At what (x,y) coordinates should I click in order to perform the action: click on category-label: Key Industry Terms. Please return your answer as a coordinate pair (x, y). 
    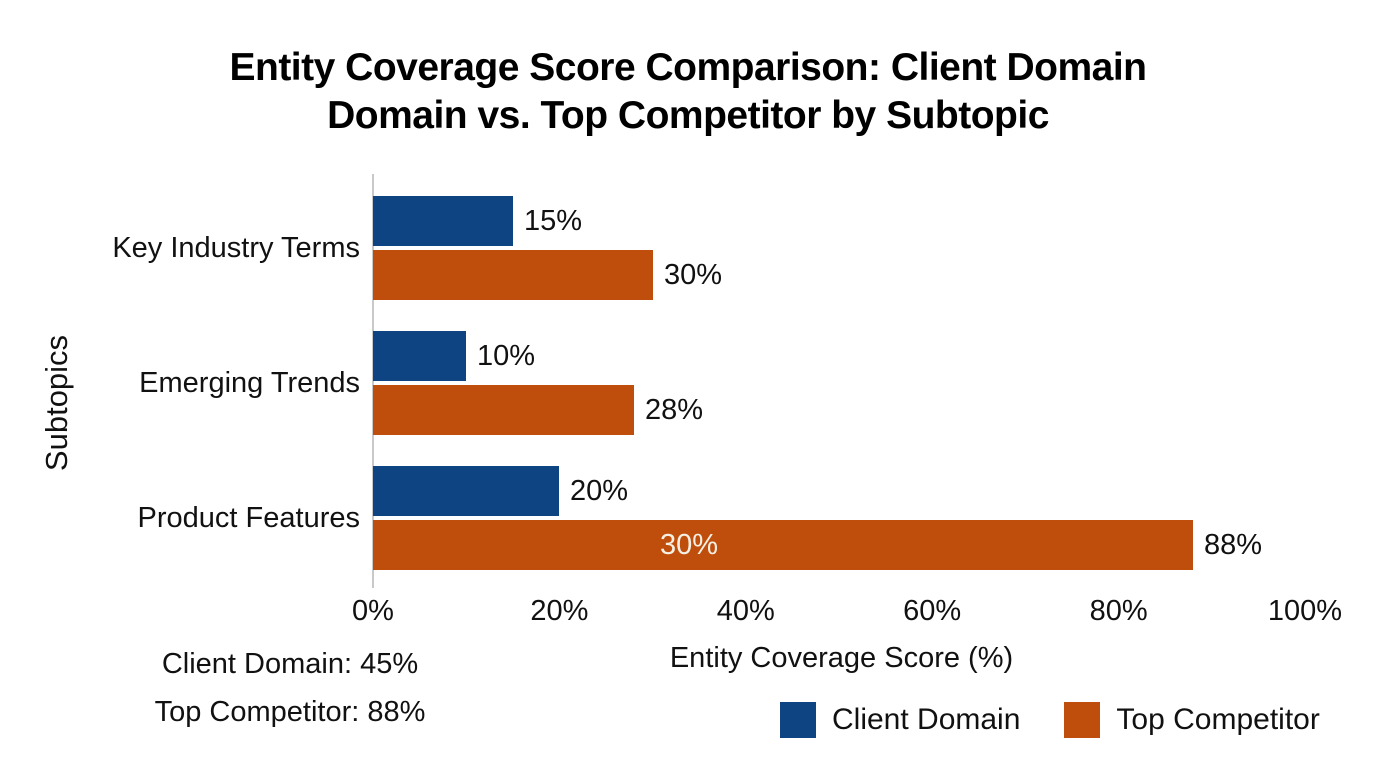
    Looking at the image, I should click on (236, 248).